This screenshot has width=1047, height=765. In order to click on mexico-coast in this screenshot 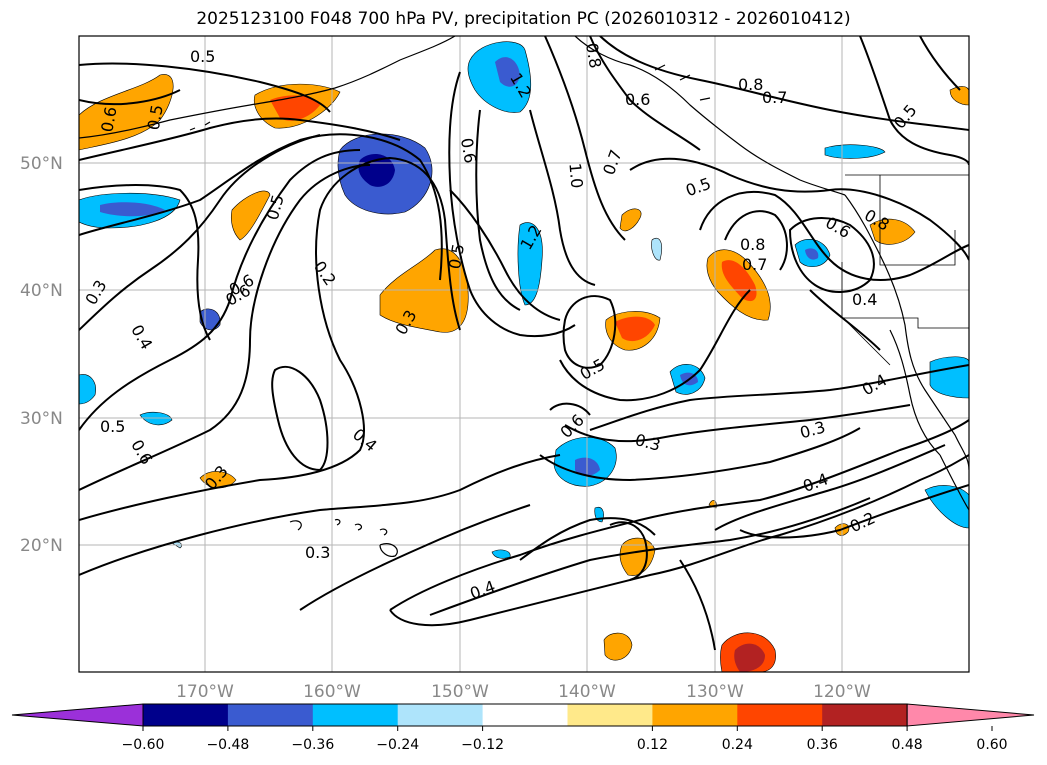, I will do `click(954, 482)`.